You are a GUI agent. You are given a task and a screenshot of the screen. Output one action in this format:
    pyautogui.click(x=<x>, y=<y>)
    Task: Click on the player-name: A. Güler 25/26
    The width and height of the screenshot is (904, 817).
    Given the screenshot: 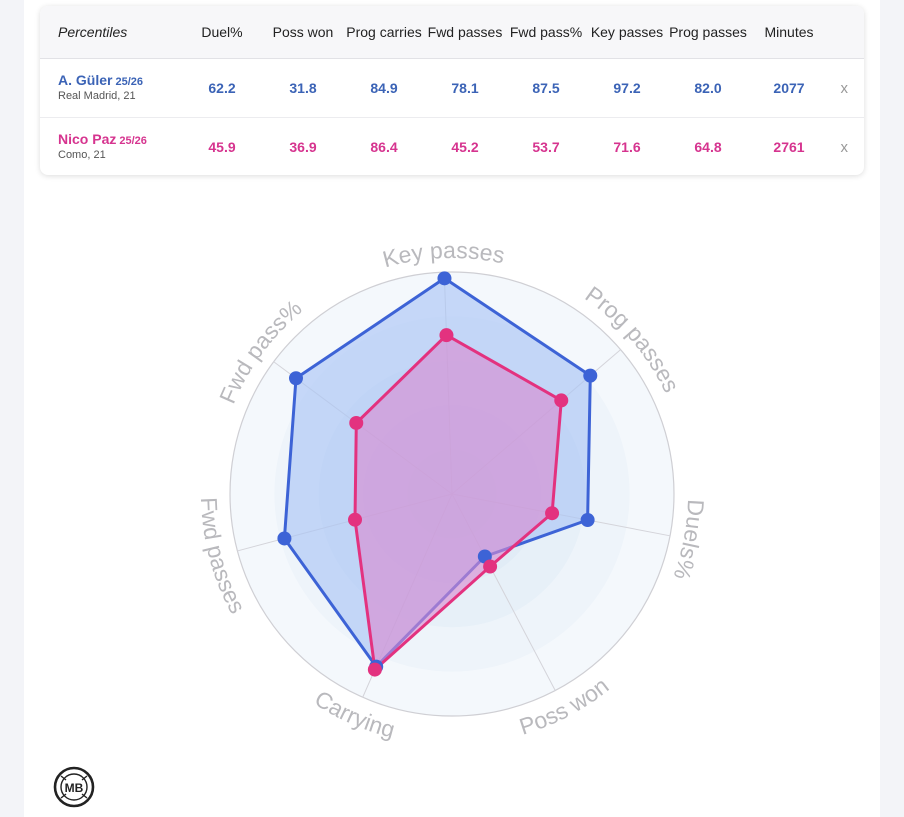 What is the action you would take?
    pyautogui.click(x=100, y=80)
    